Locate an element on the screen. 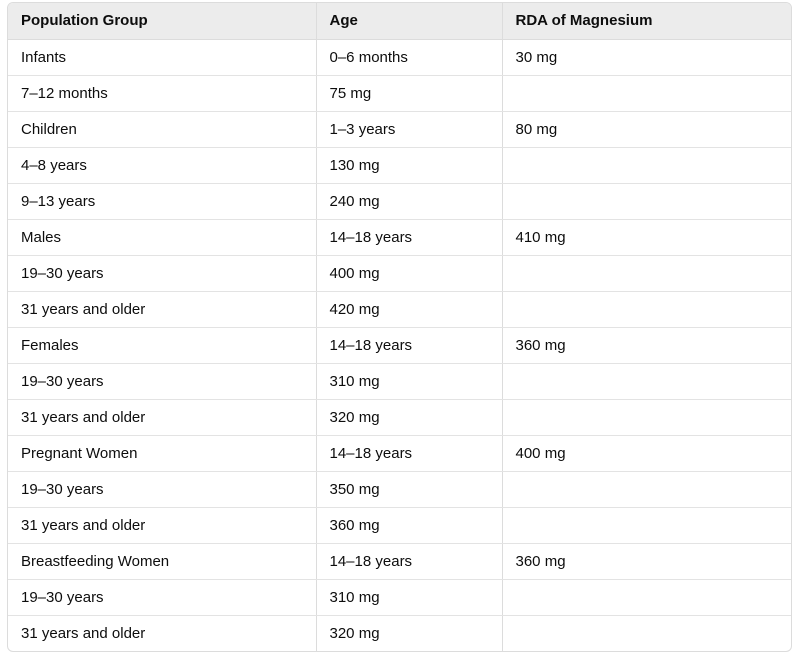  age-cell: 360 mg is located at coordinates (409, 525).